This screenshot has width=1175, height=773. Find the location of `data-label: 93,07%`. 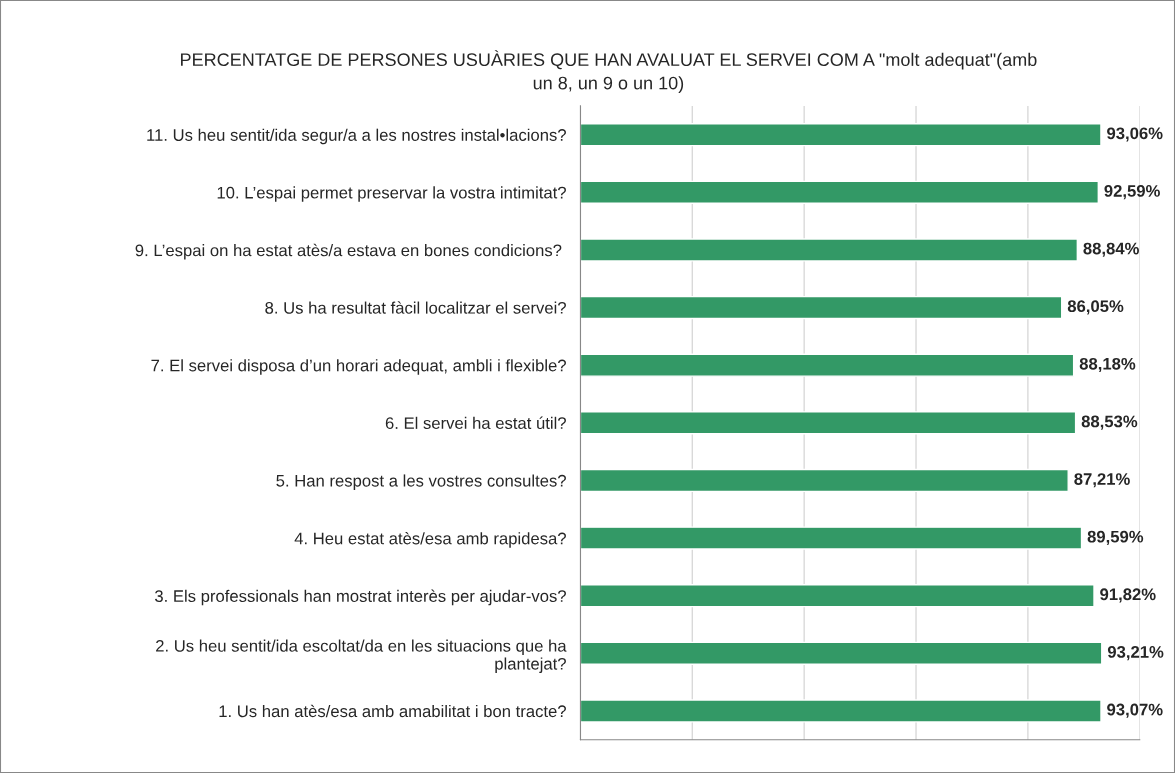

data-label: 93,07% is located at coordinates (1135, 710).